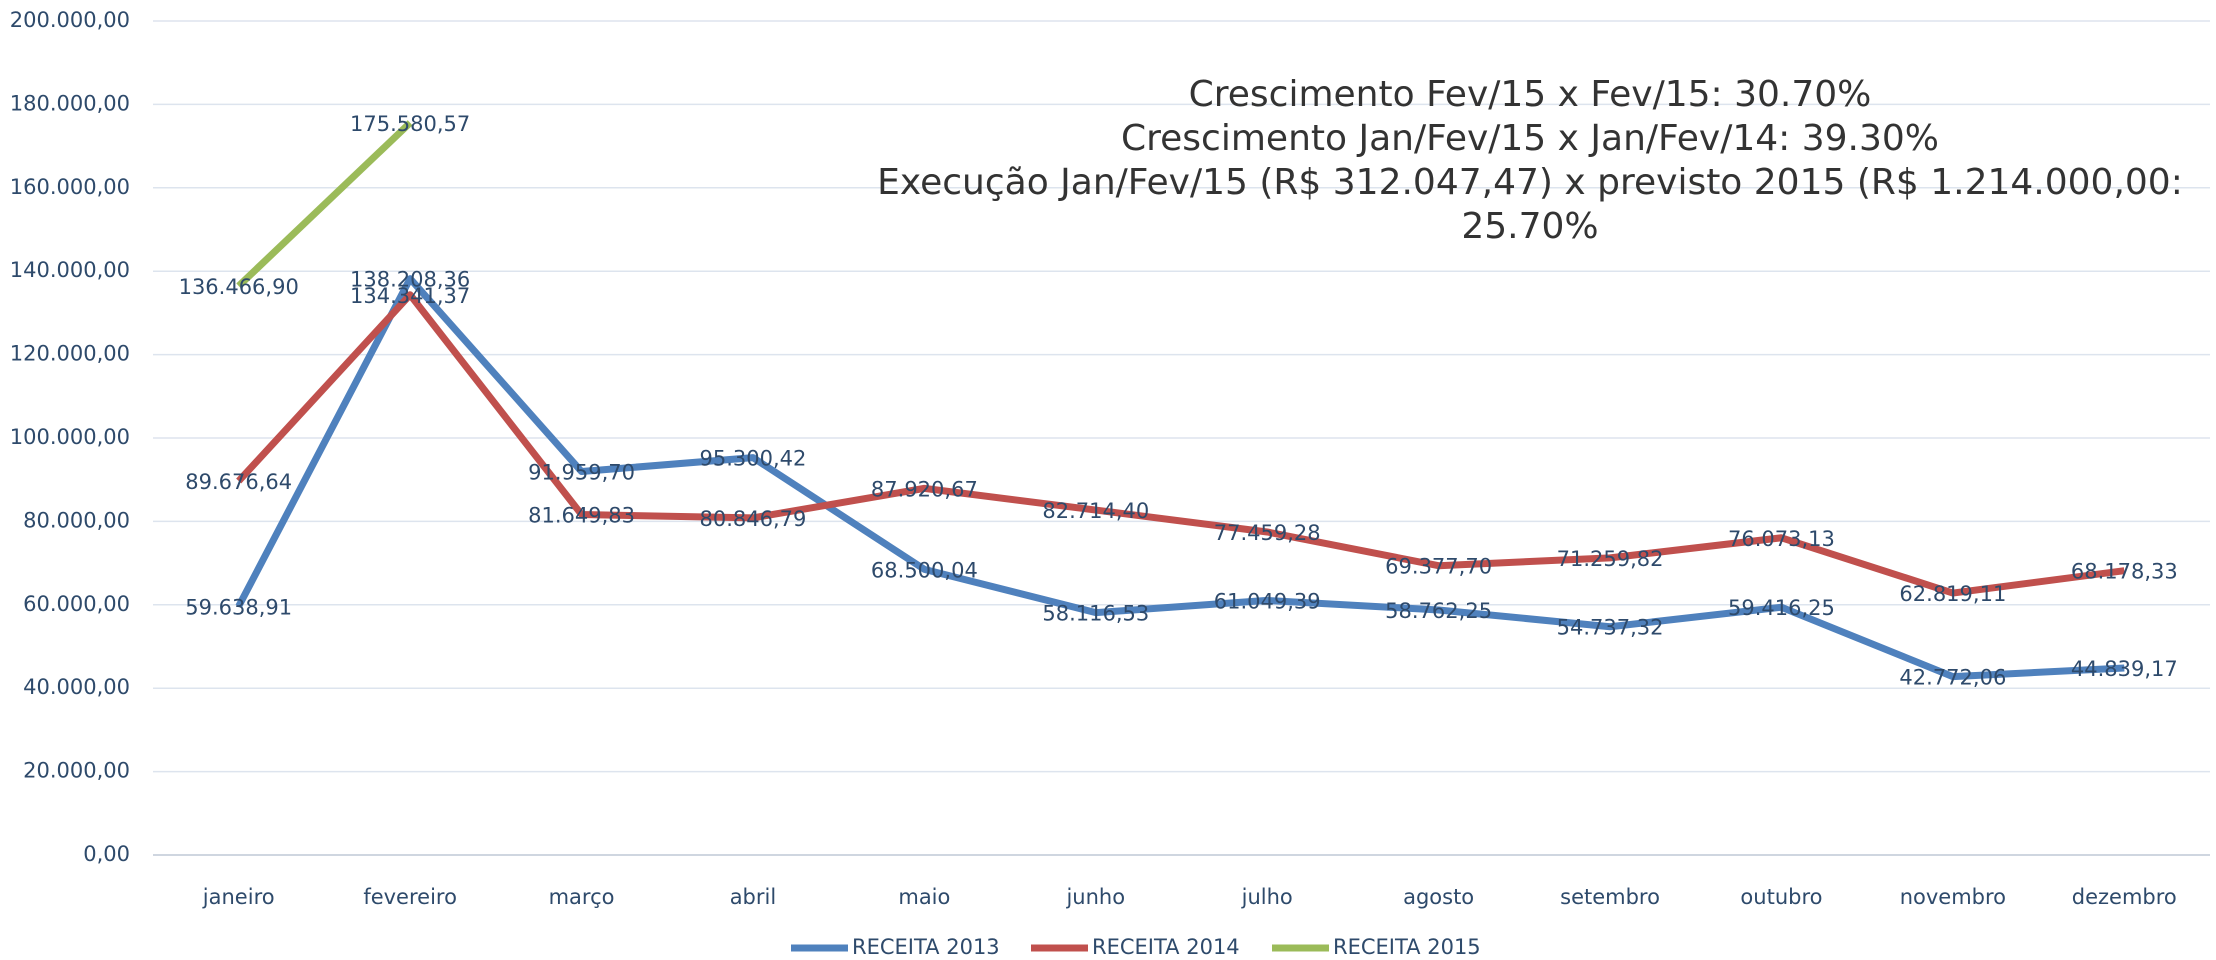  Describe the element at coordinates (1781, 608) in the screenshot. I see `data-label: 59.416,25` at that location.